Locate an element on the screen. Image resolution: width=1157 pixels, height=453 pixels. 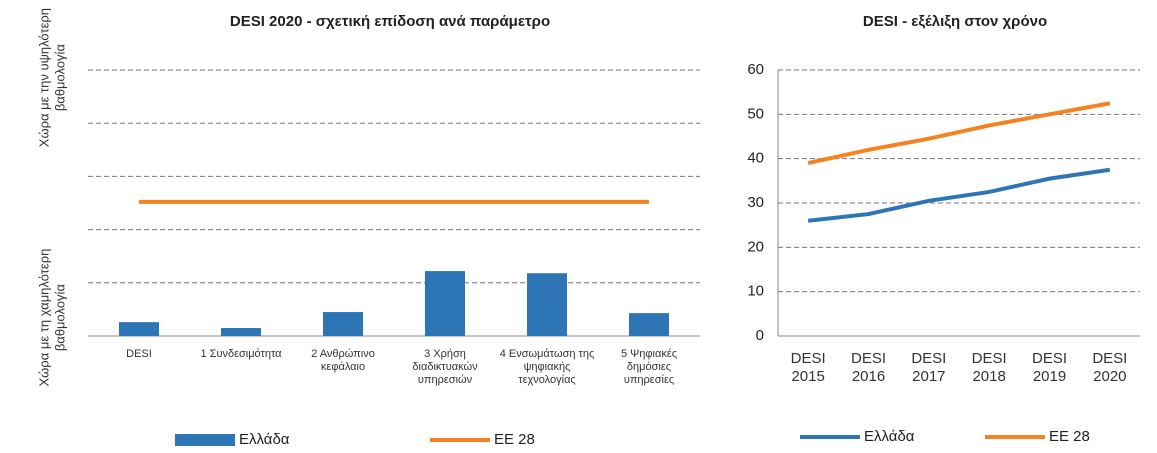
x-tick-label: DESI 2015 is located at coordinates (808, 367).